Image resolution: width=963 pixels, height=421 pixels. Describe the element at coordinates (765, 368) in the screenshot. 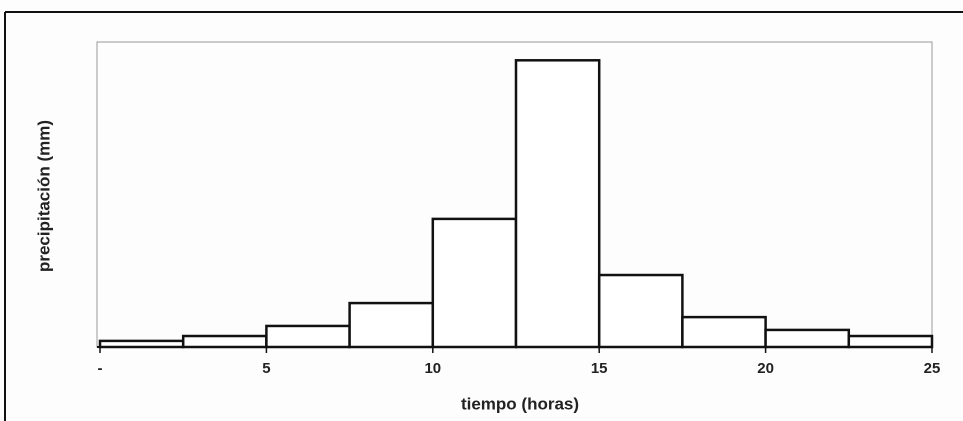

I see `x-tick-label: 20` at that location.